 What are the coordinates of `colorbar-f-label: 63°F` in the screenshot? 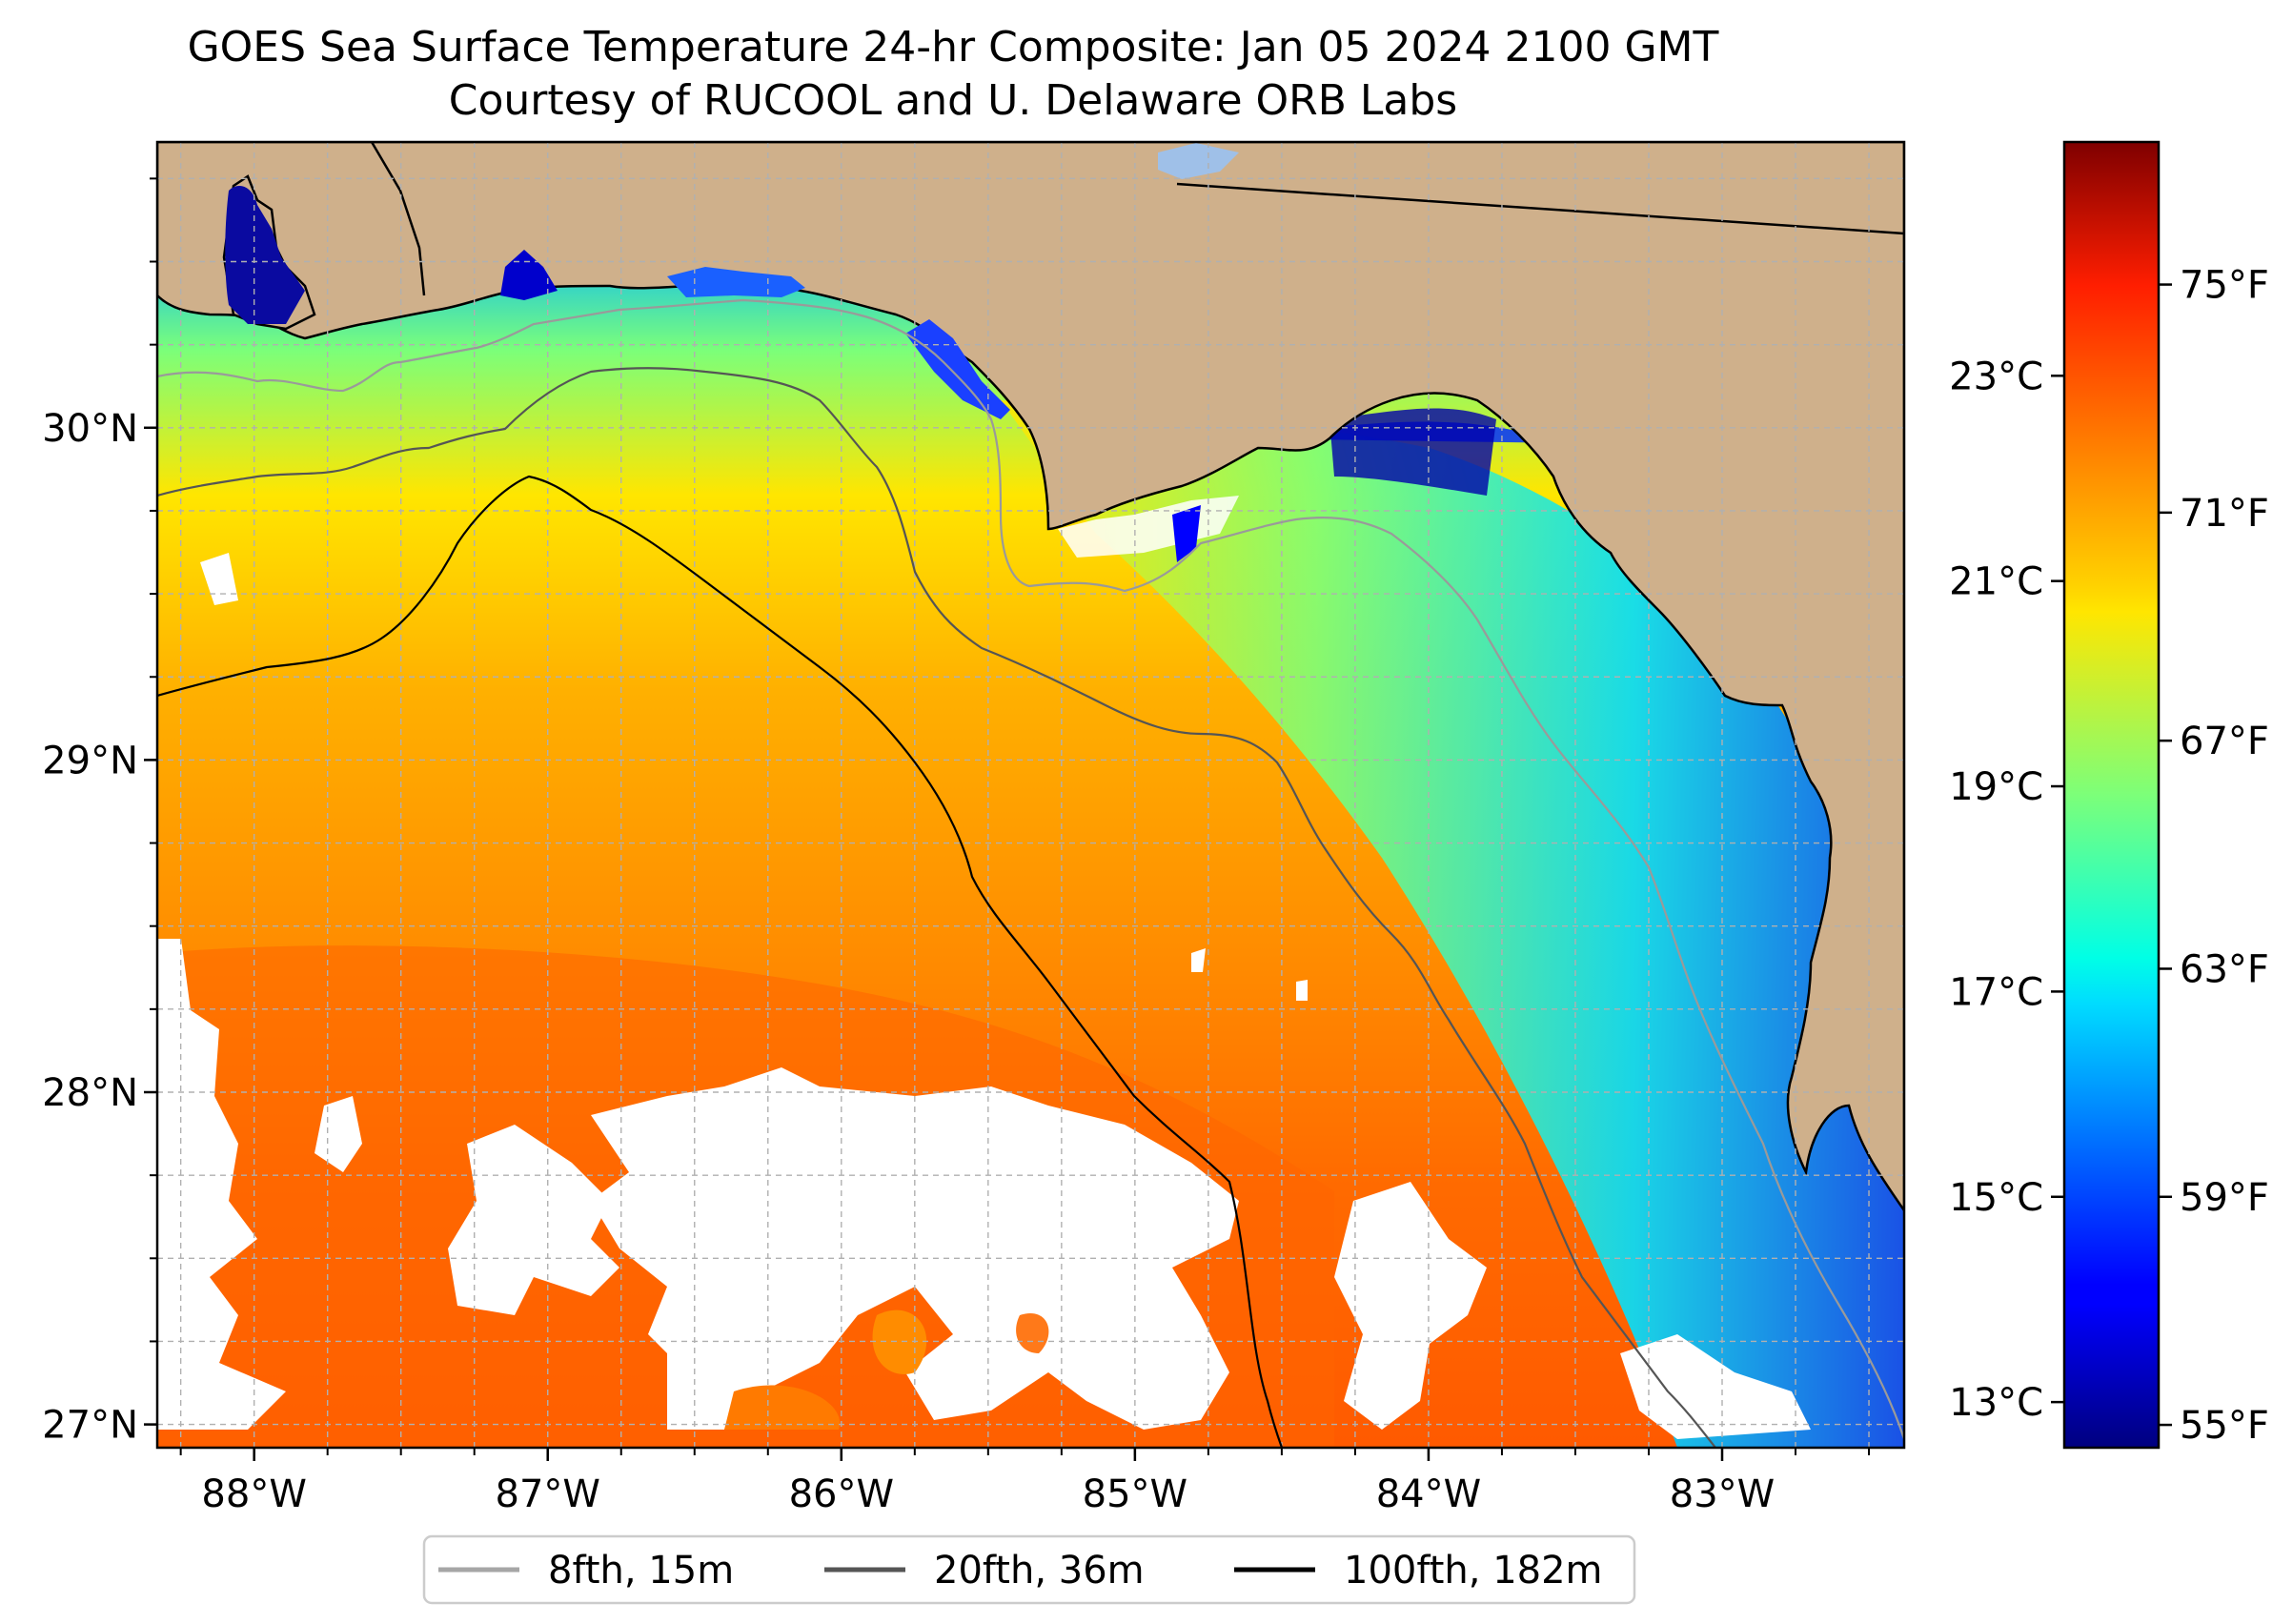 It's located at (2225, 969).